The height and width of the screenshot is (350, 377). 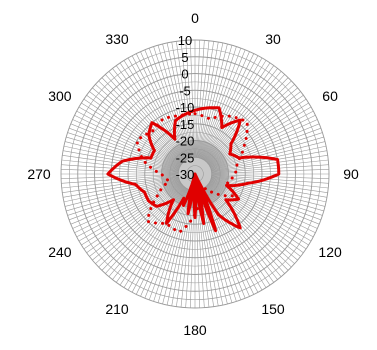 What do you see at coordinates (195, 18) in the screenshot?
I see `angle-tick-label: 0` at bounding box center [195, 18].